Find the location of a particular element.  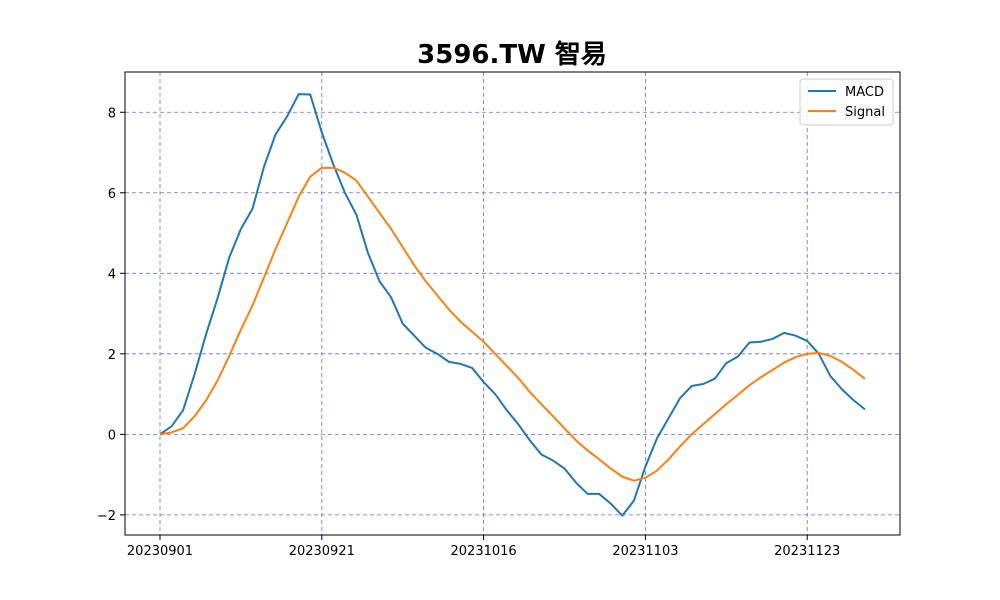

x-tick-label: 20231123 is located at coordinates (807, 551).